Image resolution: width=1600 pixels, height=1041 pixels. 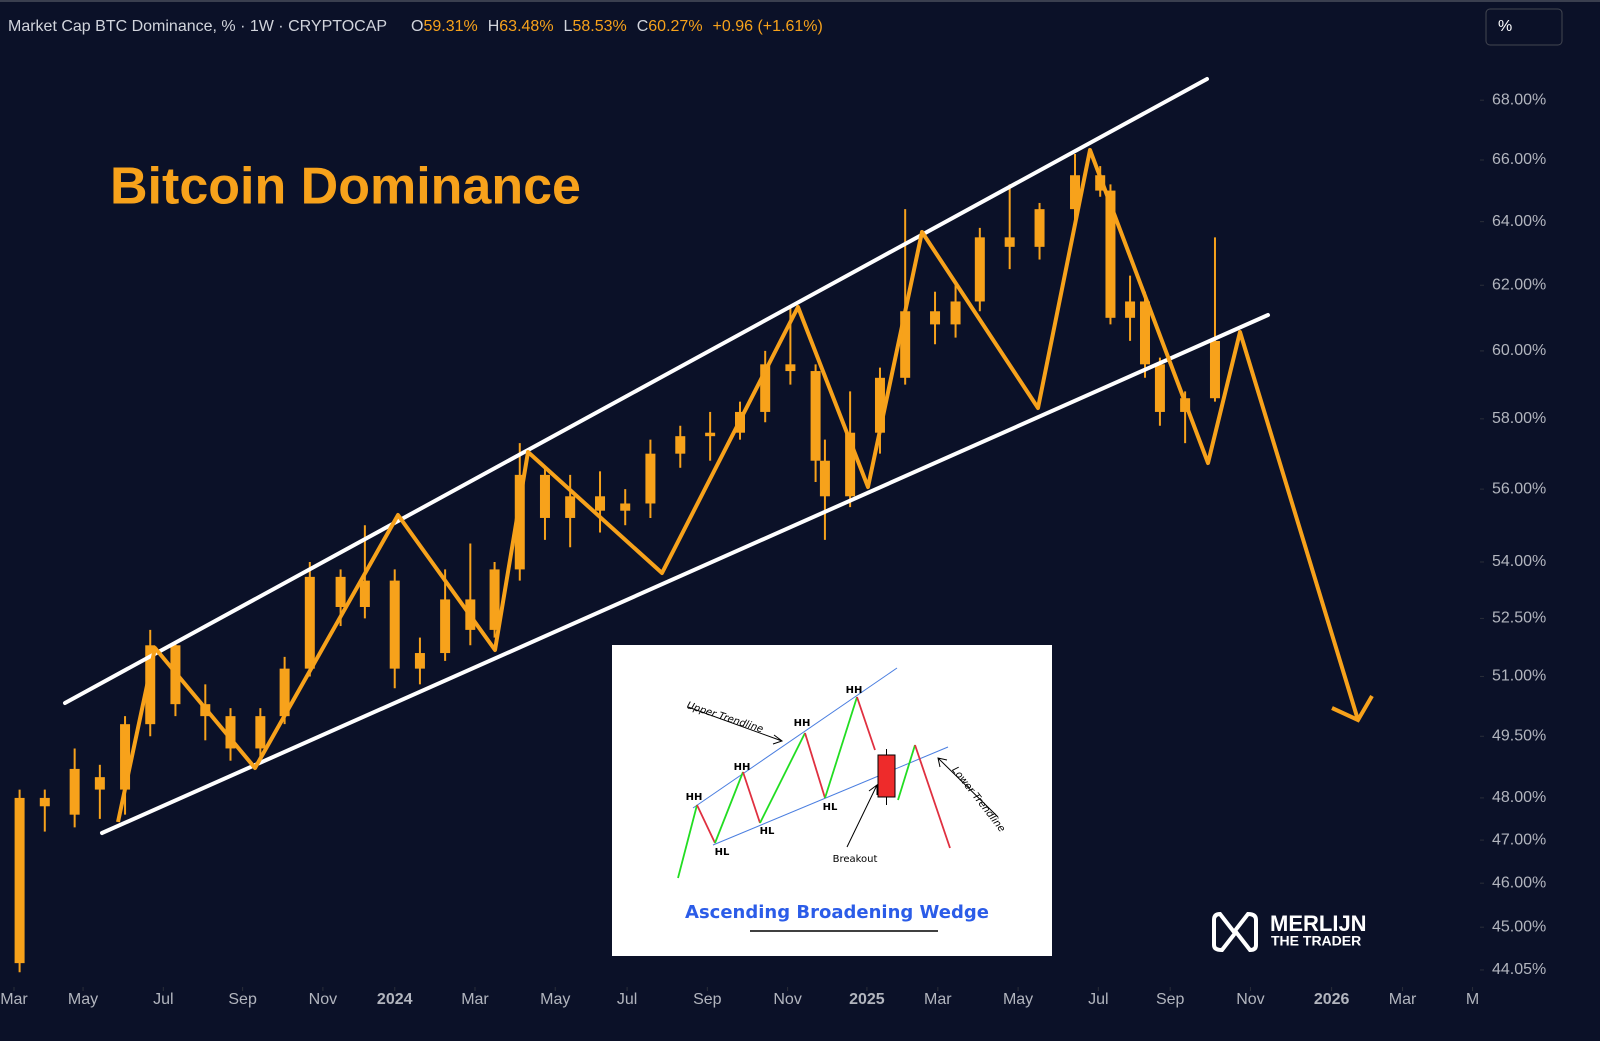 What do you see at coordinates (1519, 221) in the screenshot?
I see `y-tick-label: 64.00%` at bounding box center [1519, 221].